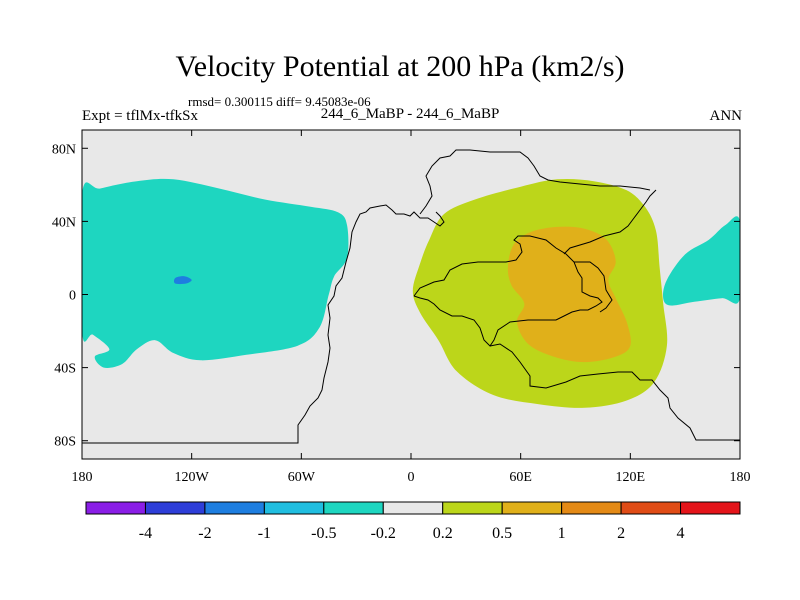  Describe the element at coordinates (631, 477) in the screenshot. I see `x-tick-label: 120E` at that location.